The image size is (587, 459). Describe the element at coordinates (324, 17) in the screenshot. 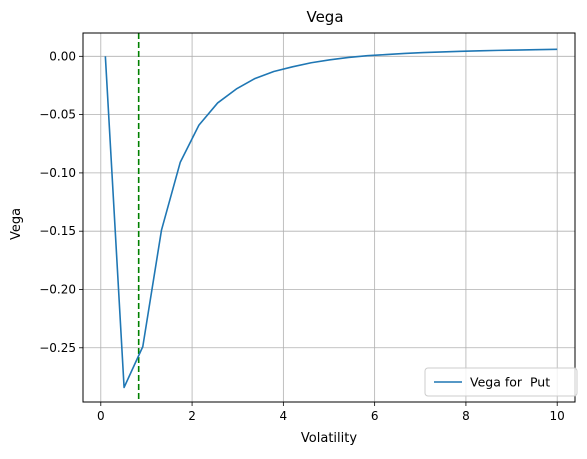

I see `chart-title: Vega` at that location.